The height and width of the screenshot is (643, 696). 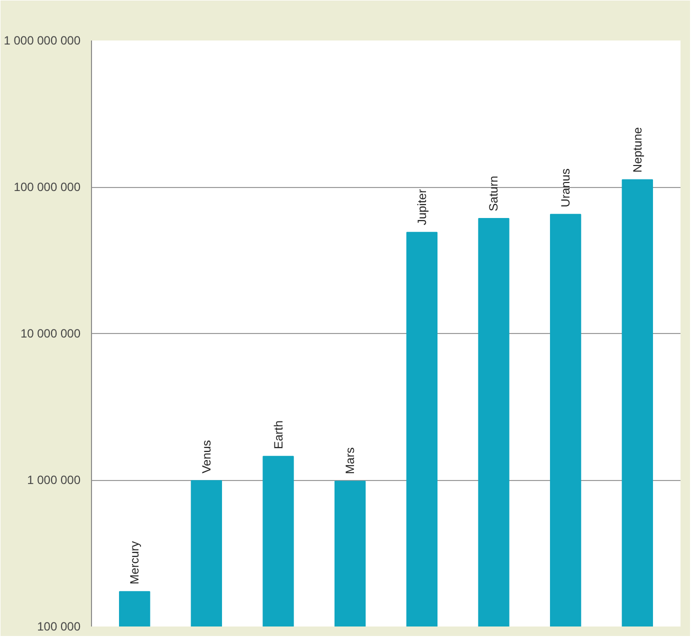 What do you see at coordinates (135, 562) in the screenshot?
I see `x-tick-label: Mercury` at bounding box center [135, 562].